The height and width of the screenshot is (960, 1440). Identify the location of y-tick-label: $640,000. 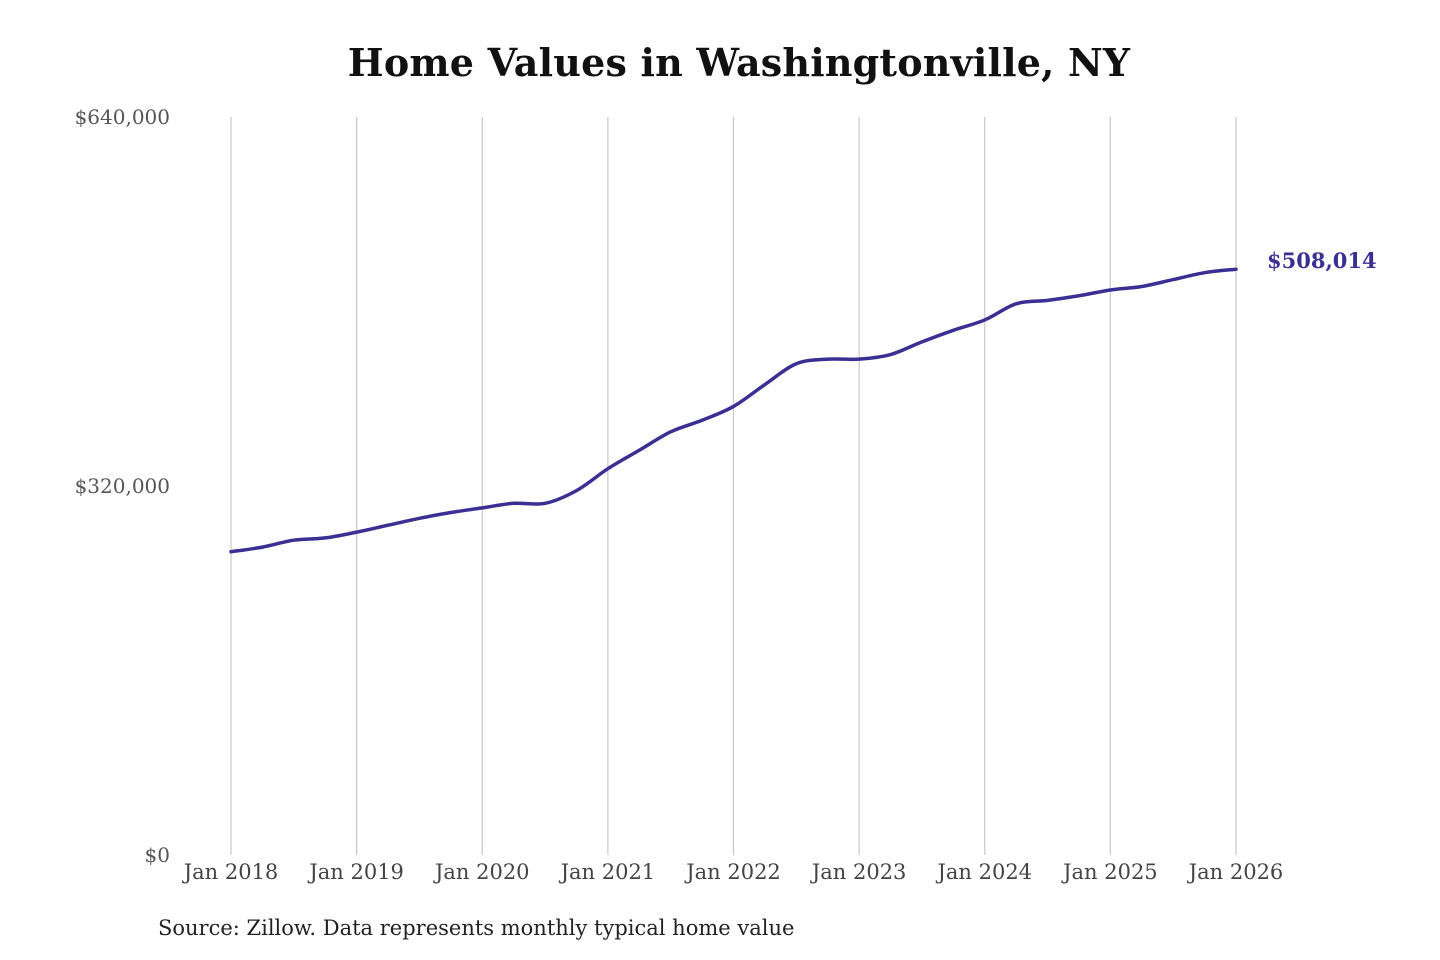
(122, 117).